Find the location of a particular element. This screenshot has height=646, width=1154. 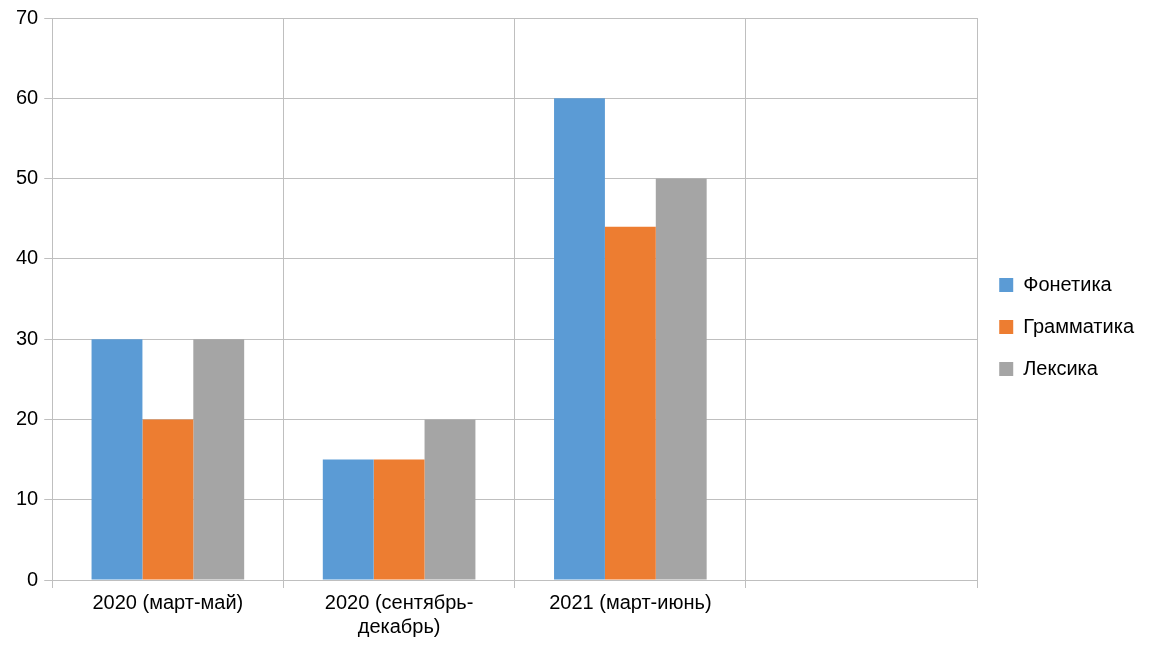

legend-label: Грамматика is located at coordinates (1079, 325).